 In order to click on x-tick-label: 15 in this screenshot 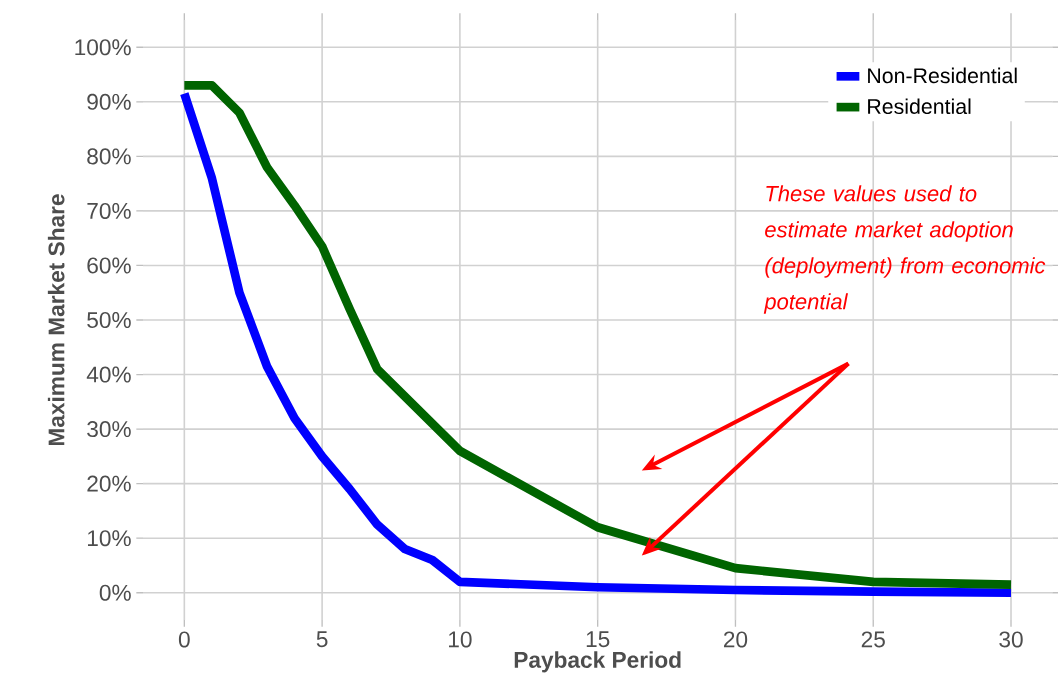, I will do `click(598, 639)`.